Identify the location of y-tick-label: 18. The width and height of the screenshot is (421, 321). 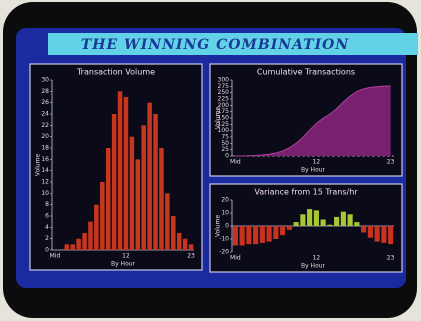
(45, 148).